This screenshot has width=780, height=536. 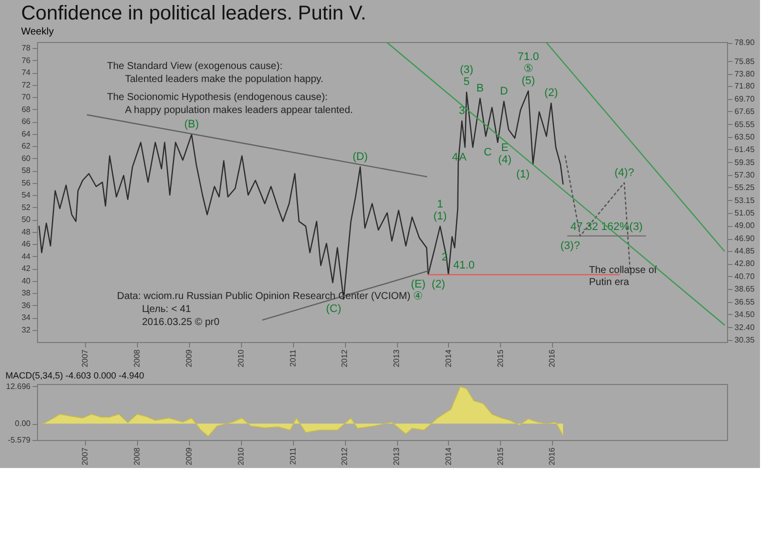 What do you see at coordinates (418, 296) in the screenshot?
I see `annotation: ④` at bounding box center [418, 296].